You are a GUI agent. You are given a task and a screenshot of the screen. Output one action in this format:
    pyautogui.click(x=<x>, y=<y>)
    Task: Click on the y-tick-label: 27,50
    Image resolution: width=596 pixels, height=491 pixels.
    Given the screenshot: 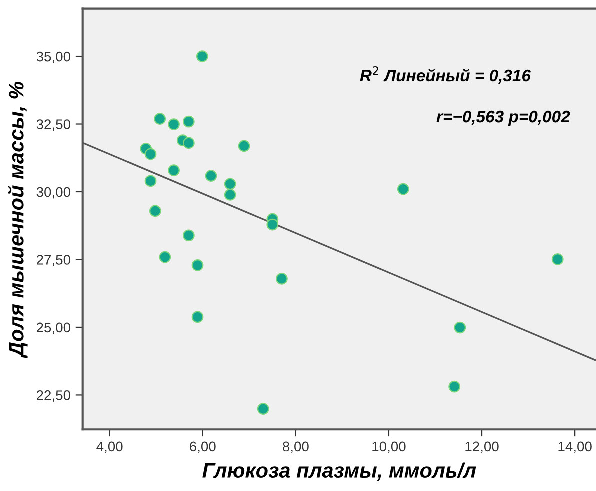 What is the action you would take?
    pyautogui.click(x=53, y=261)
    